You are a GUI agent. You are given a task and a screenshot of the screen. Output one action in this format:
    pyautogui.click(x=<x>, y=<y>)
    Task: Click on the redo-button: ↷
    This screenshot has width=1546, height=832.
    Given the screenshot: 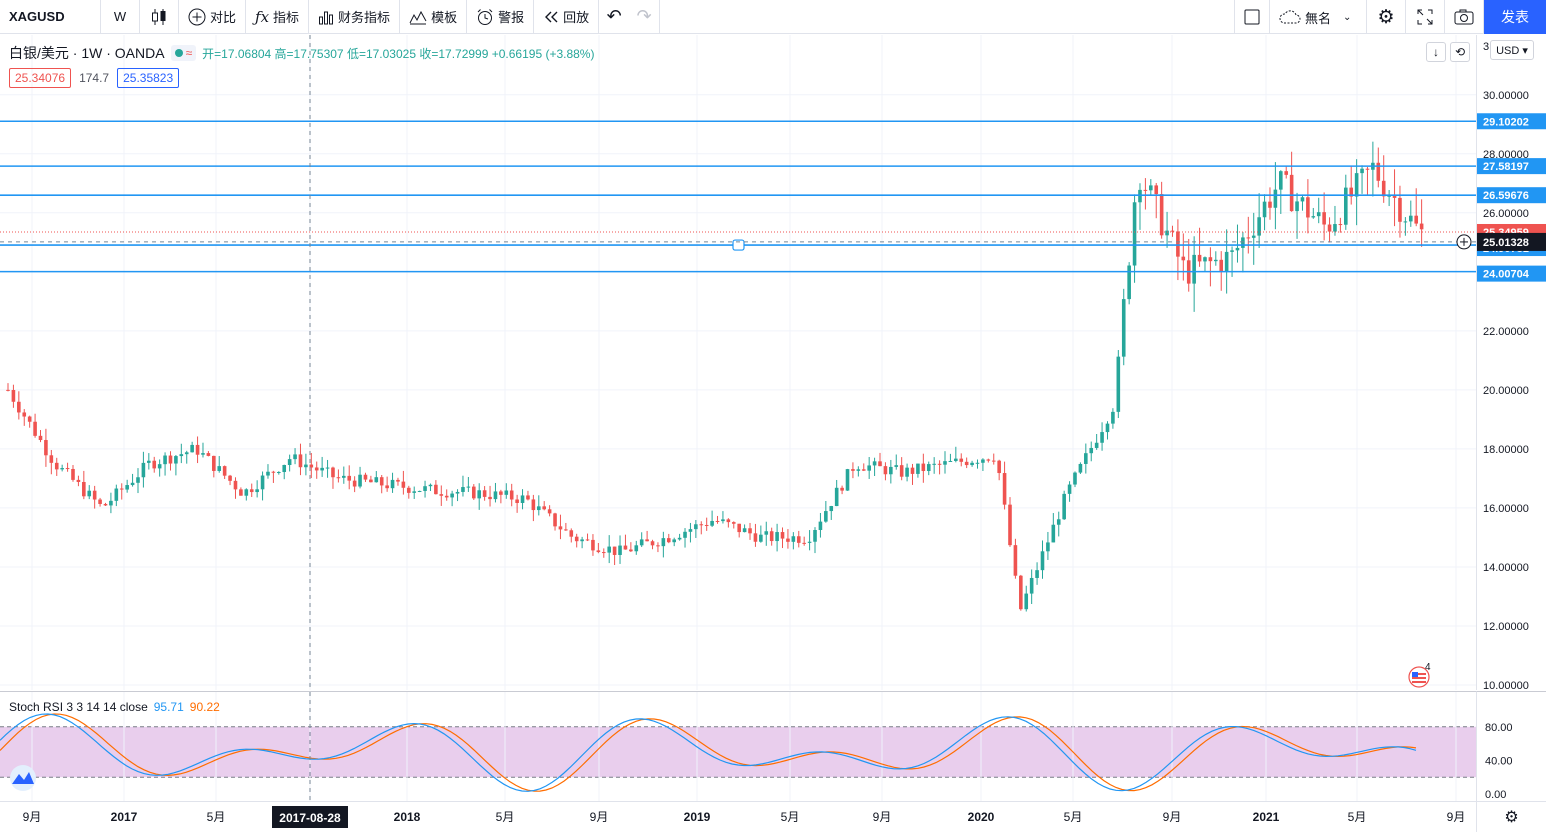 What is the action you would take?
    pyautogui.click(x=644, y=17)
    